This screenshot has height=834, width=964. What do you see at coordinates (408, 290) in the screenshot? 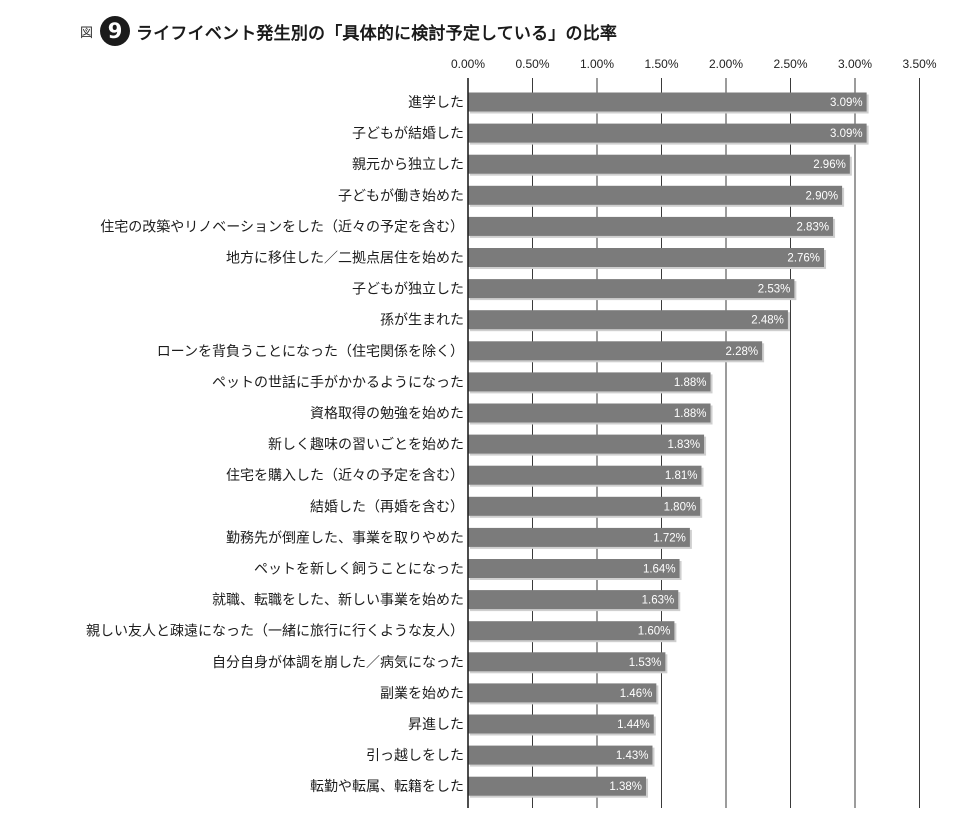
I see `category-label: 子どもが独立した` at bounding box center [408, 290].